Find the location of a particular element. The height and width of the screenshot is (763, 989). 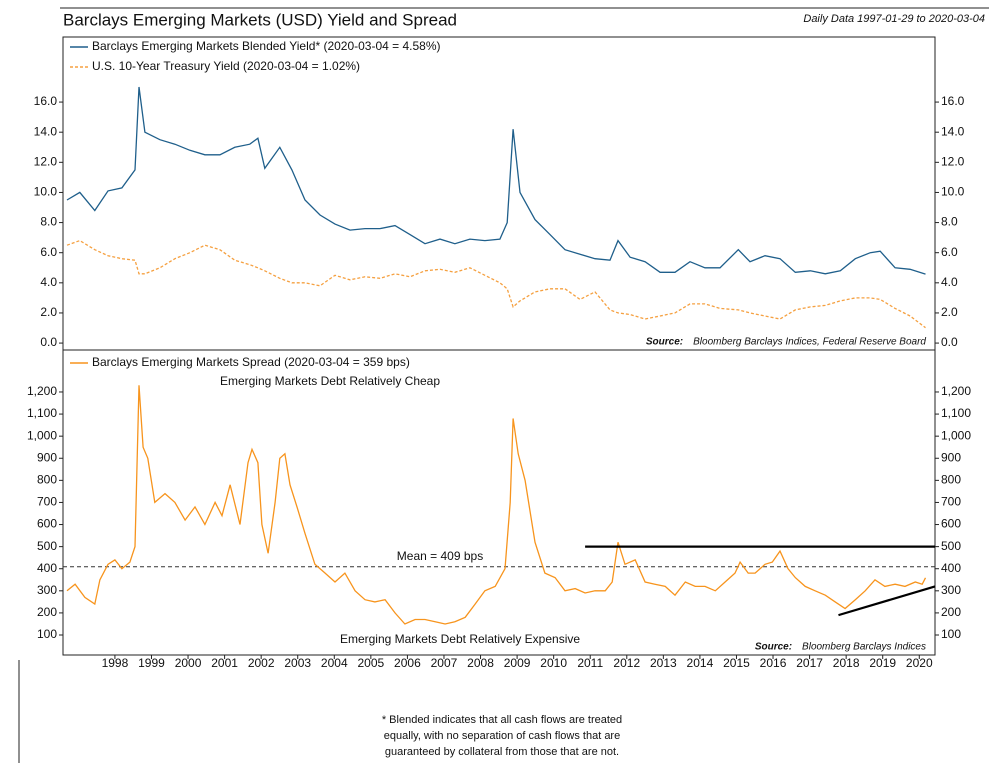

x-tick-label: 2006 is located at coordinates (407, 663).